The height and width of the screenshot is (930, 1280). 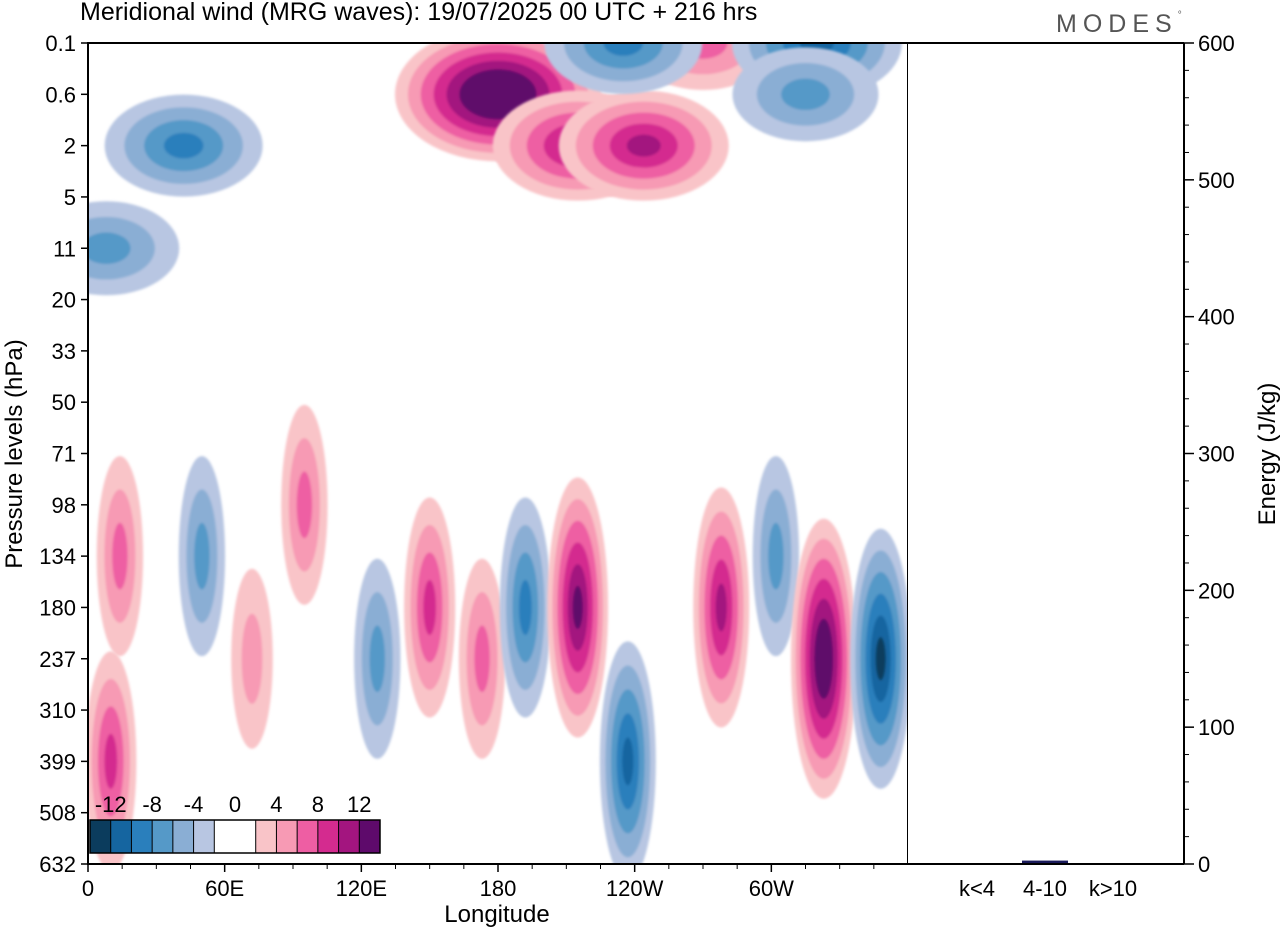 I want to click on logo-mark: °, so click(x=1179, y=15).